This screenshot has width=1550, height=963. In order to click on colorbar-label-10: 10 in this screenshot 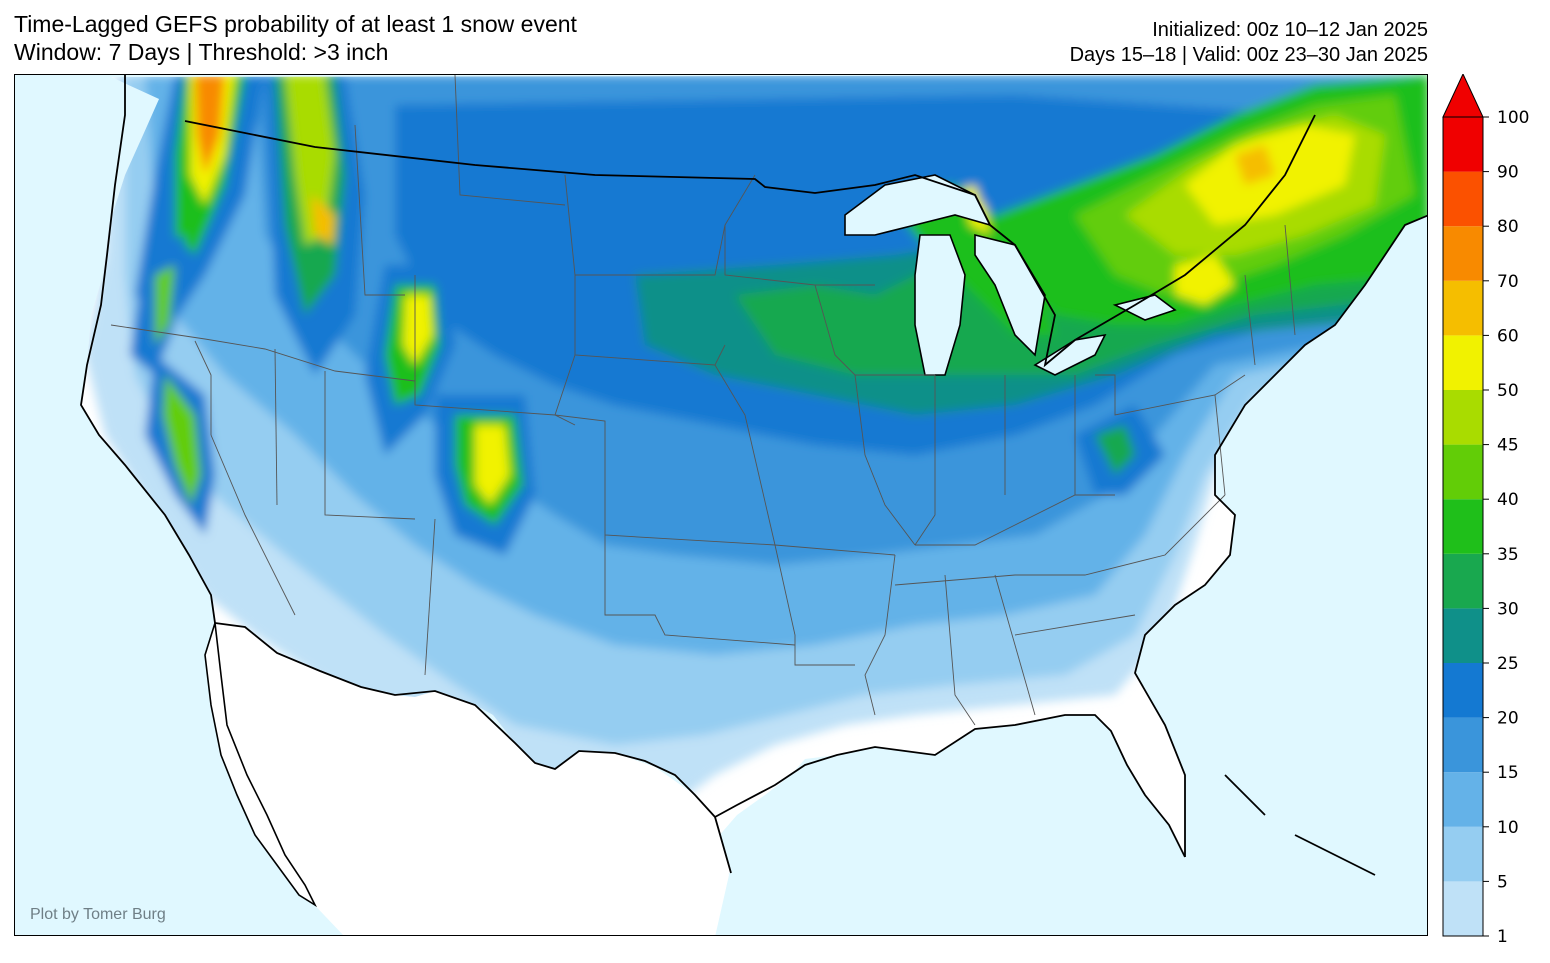, I will do `click(1508, 828)`.